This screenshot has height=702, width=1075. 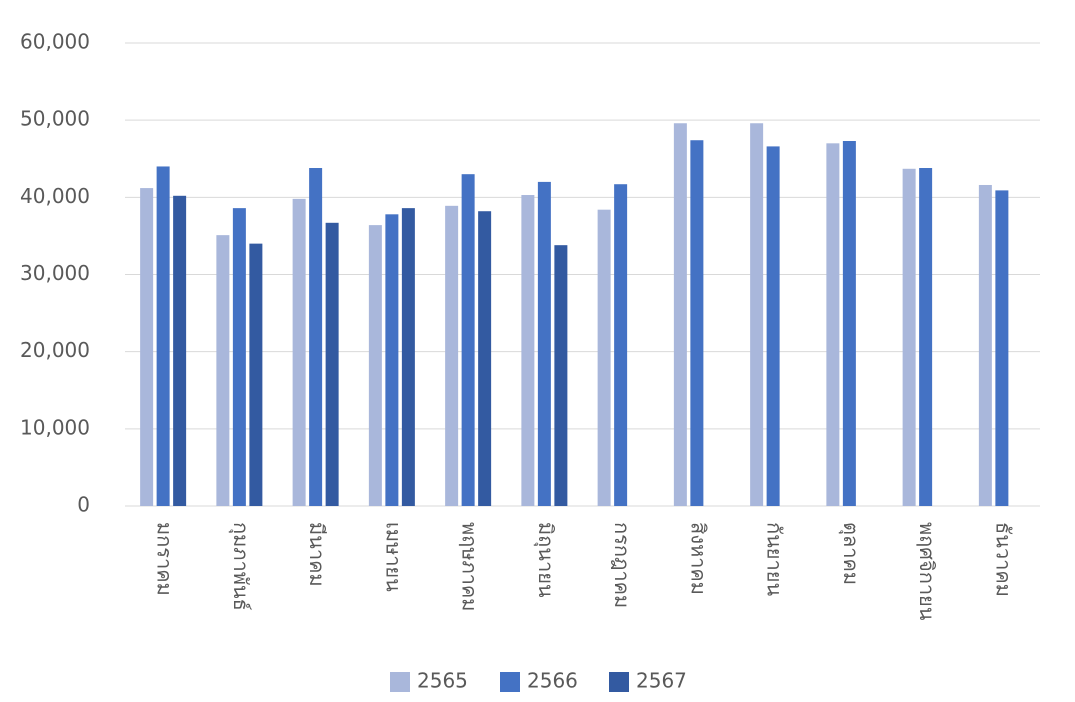 I want to click on y-tick-label: 50,000, so click(x=55, y=119).